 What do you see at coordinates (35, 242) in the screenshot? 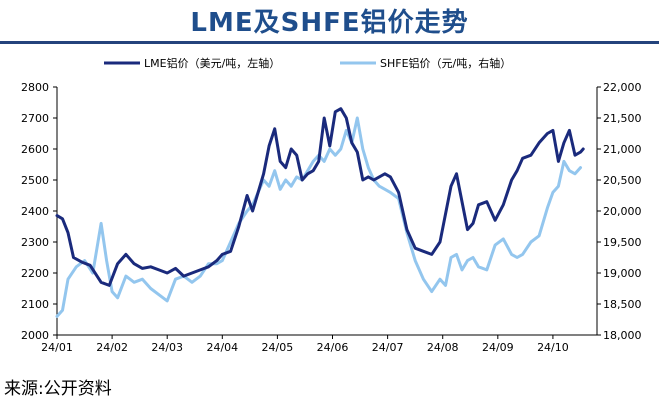
I see `y-left-tick-label: 2300` at bounding box center [35, 242].